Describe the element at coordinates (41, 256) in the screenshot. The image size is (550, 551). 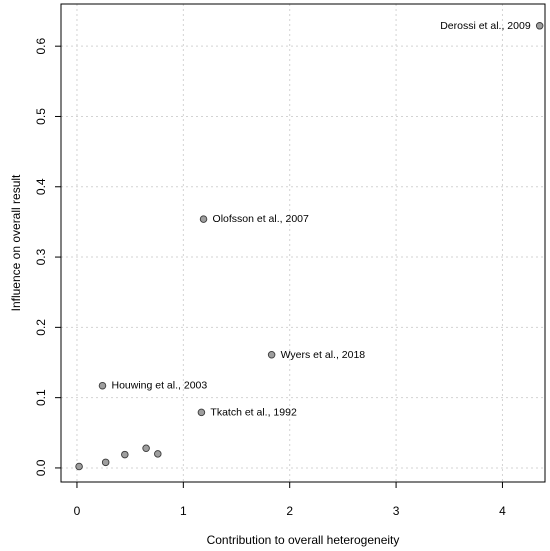
I see `y-tick-label: 0.3` at that location.